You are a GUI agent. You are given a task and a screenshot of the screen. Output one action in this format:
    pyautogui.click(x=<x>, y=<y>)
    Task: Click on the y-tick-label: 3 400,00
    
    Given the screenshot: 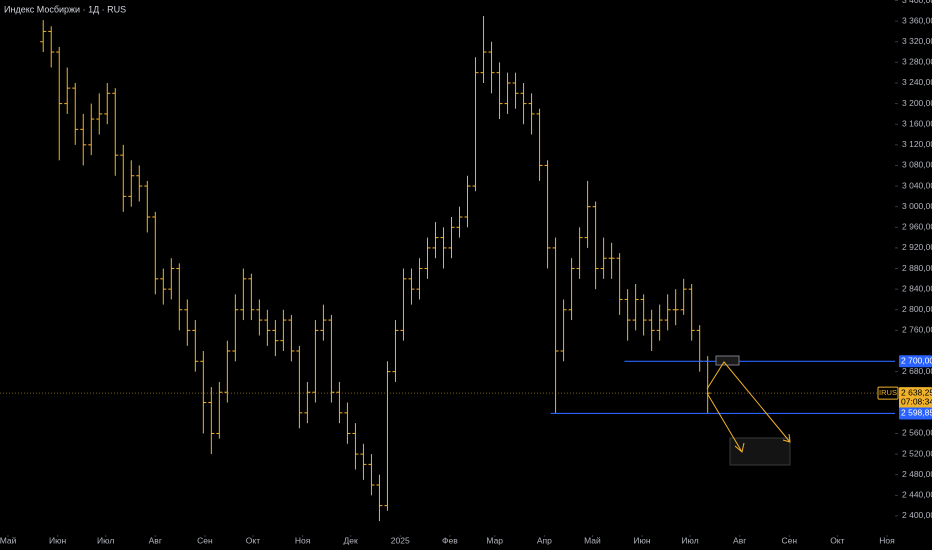 What is the action you would take?
    pyautogui.click(x=917, y=2)
    